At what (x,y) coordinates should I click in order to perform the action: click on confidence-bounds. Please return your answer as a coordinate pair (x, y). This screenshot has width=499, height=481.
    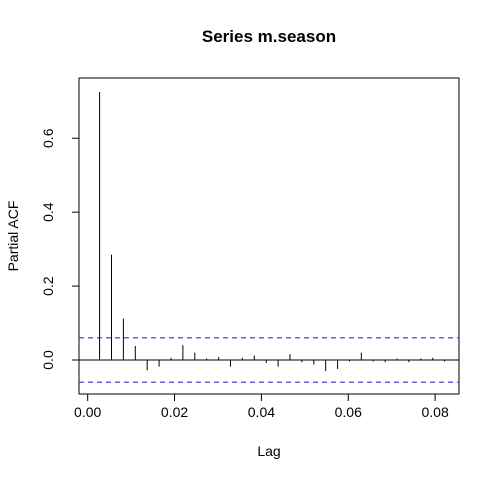
    Looking at the image, I should click on (269, 360).